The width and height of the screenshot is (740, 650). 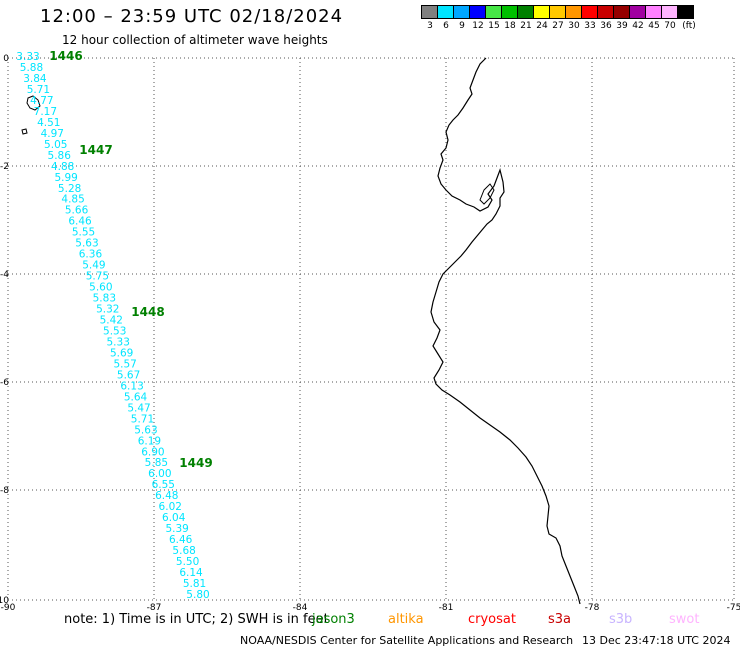 I want to click on satellite-label-altika: altika, so click(x=406, y=619).